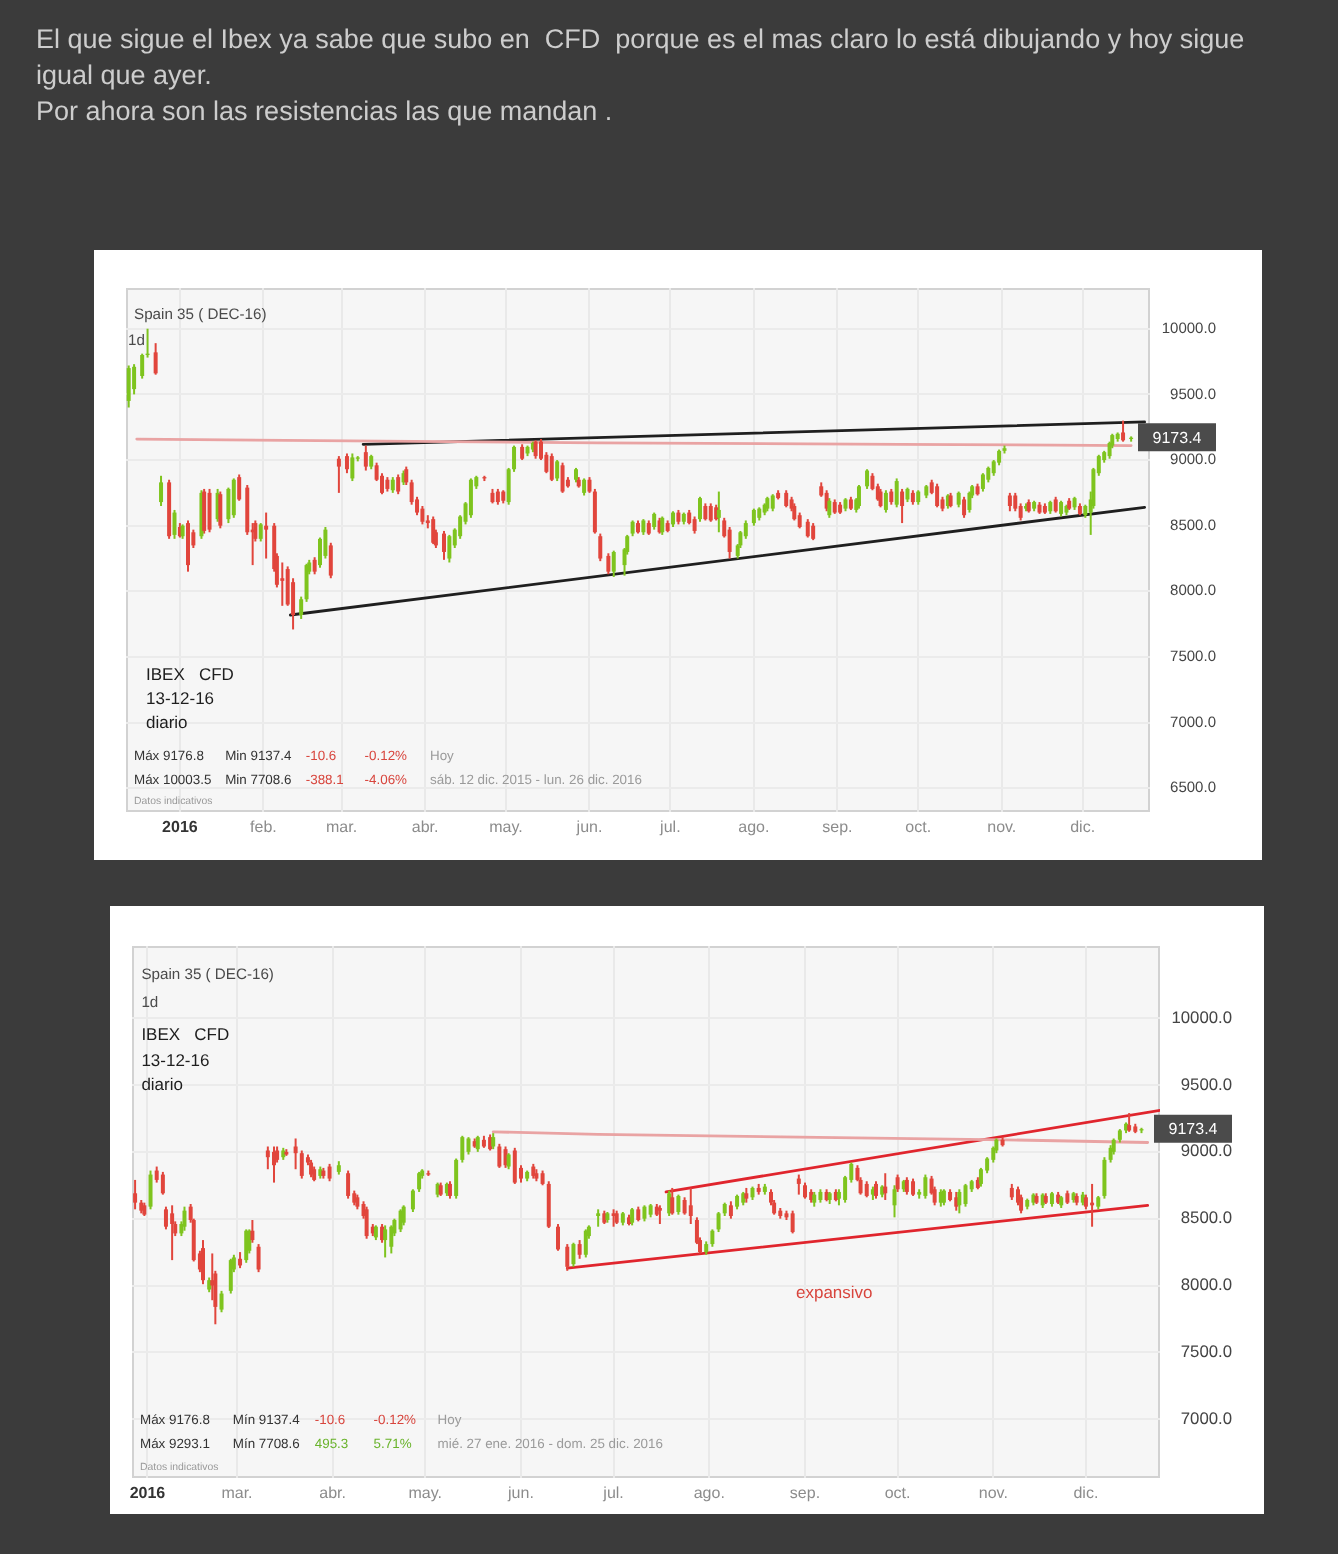 The width and height of the screenshot is (1338, 1554). What do you see at coordinates (1206, 1083) in the screenshot?
I see `y-tick-label: 9500.0` at bounding box center [1206, 1083].